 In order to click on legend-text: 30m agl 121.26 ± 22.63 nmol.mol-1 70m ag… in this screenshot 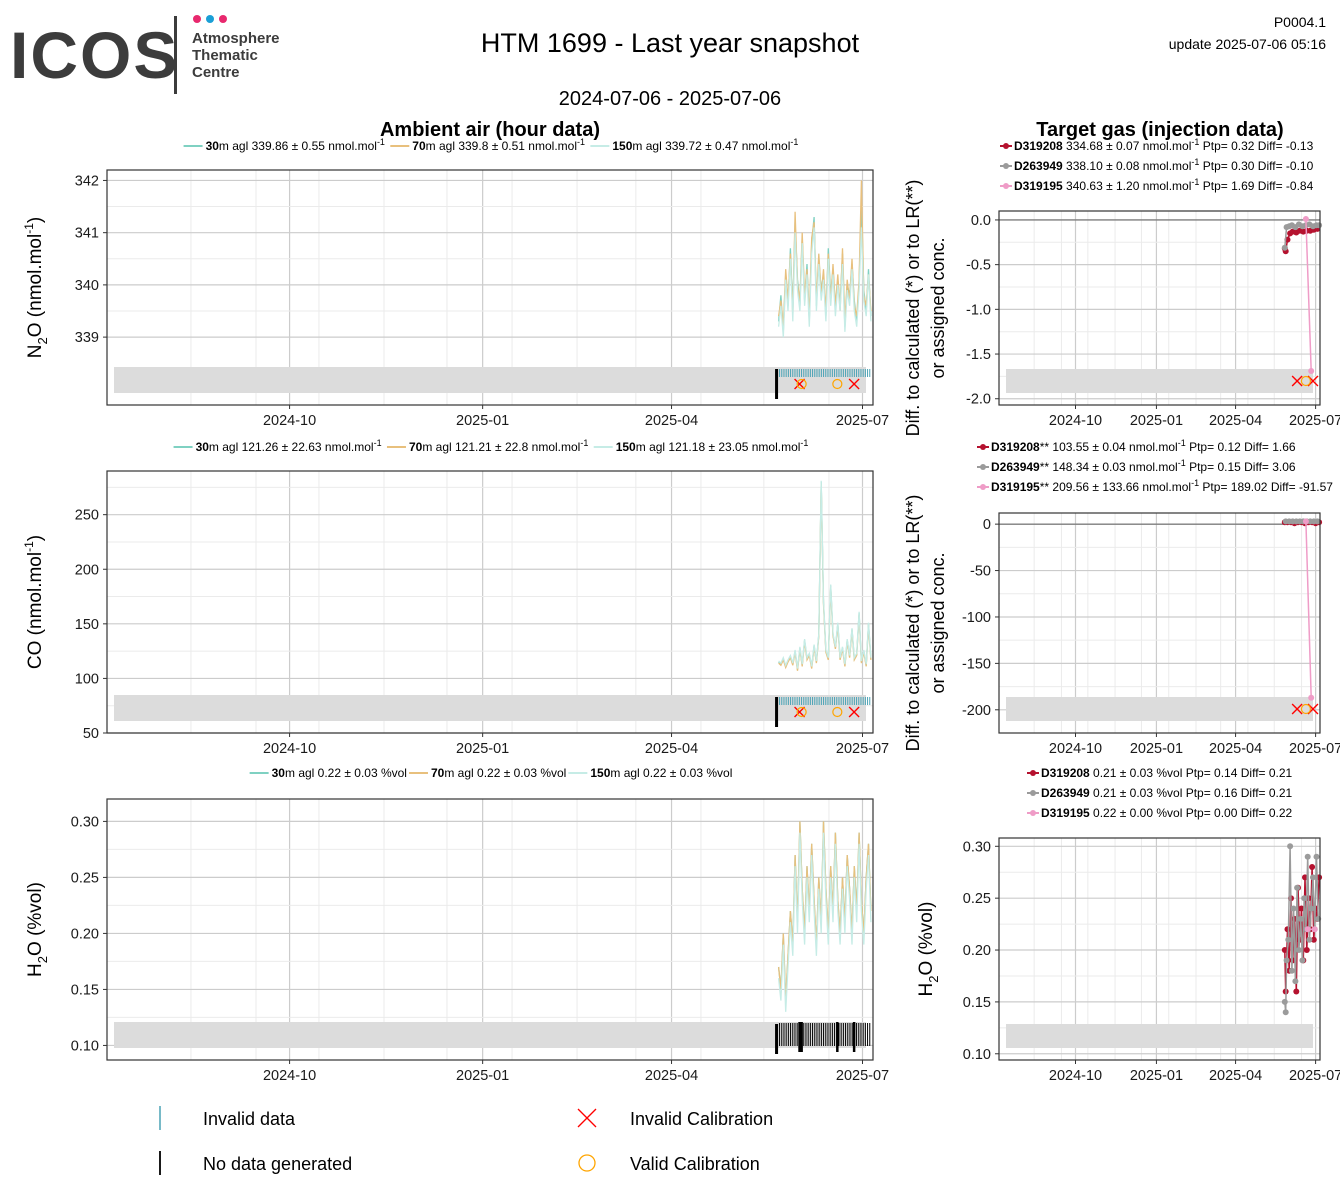, I will do `click(490, 446)`.